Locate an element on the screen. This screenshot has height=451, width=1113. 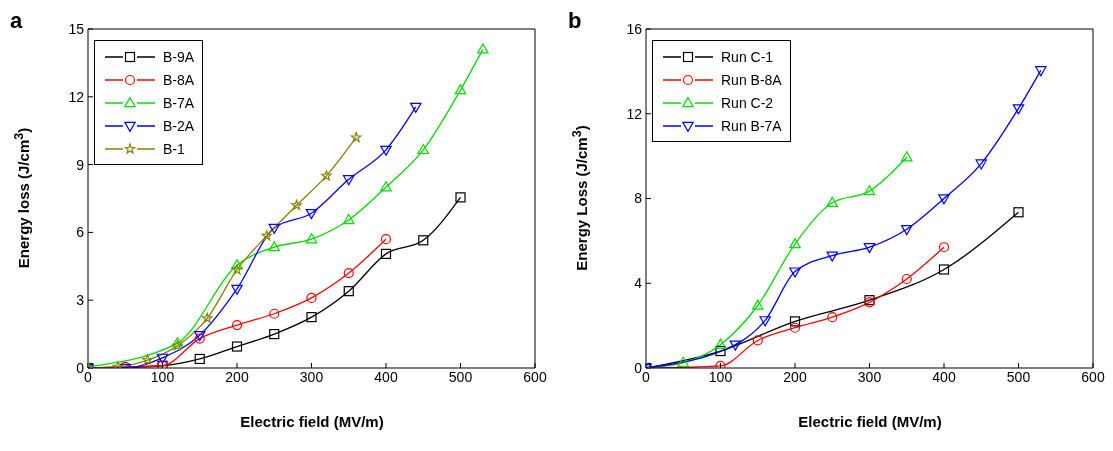
y-tick-label: 6 is located at coordinates (80, 232).